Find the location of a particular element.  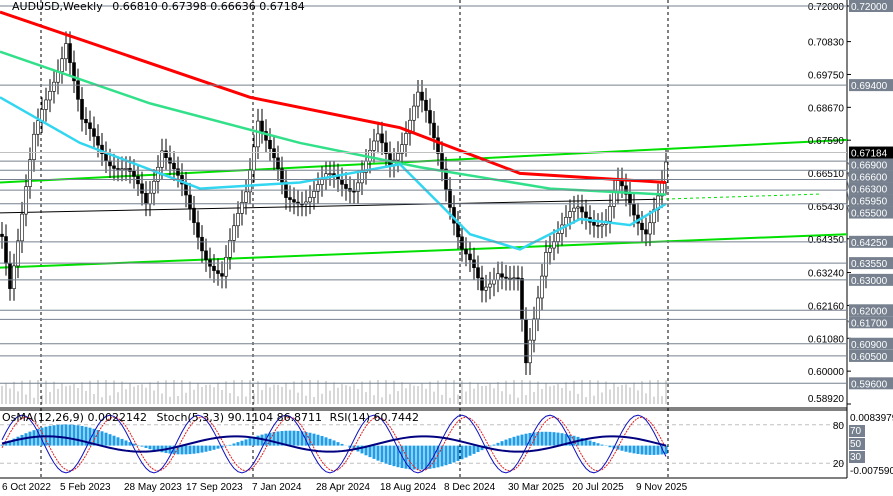

y-tick-label: 0.70830 is located at coordinates (826, 43).